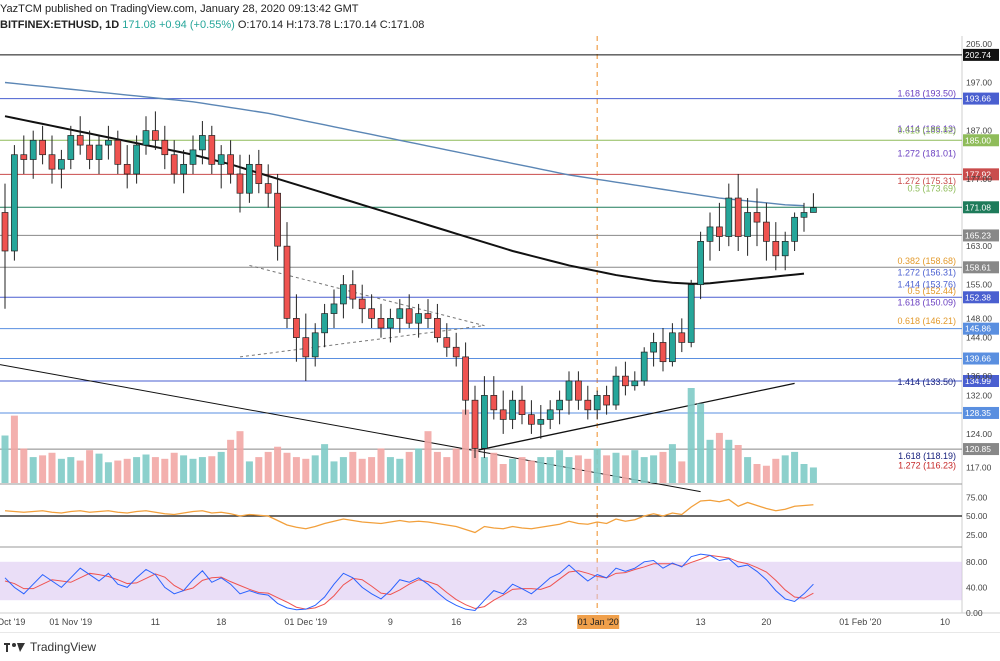  I want to click on price-tick-1: 197.00, so click(979, 83).